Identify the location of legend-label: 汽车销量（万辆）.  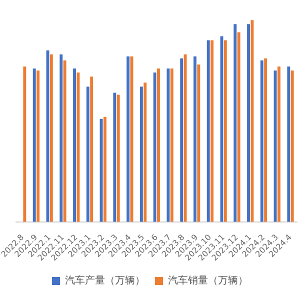
(208, 280).